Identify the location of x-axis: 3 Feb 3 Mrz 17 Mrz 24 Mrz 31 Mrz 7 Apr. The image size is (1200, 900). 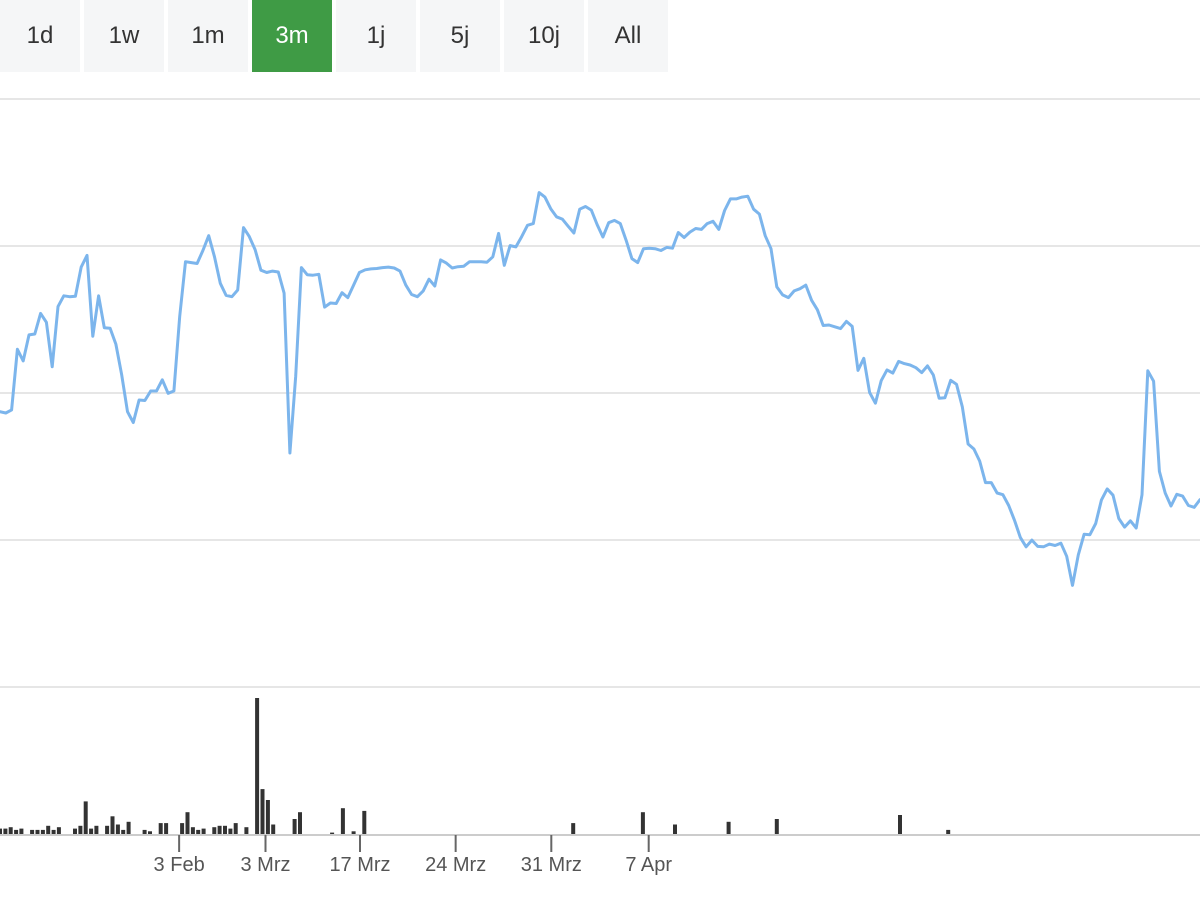
(600, 855).